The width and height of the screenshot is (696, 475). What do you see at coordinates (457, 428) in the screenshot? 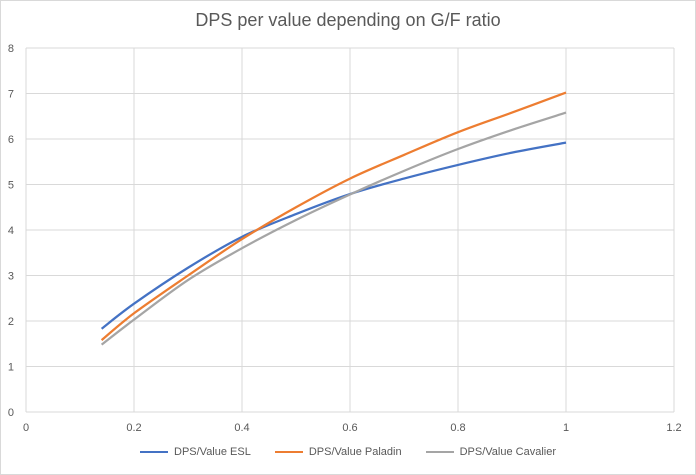
I see `x-tick-label: 0.8` at bounding box center [457, 428].